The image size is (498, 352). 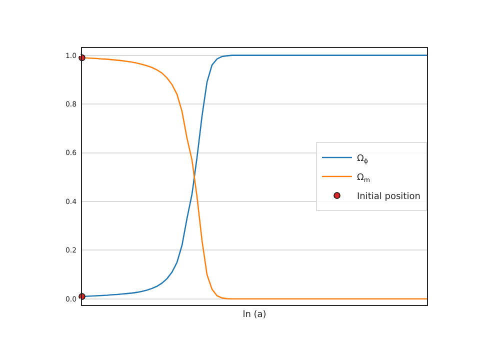 What do you see at coordinates (363, 178) in the screenshot?
I see `legend-label: Ω$_{m}$` at bounding box center [363, 178].